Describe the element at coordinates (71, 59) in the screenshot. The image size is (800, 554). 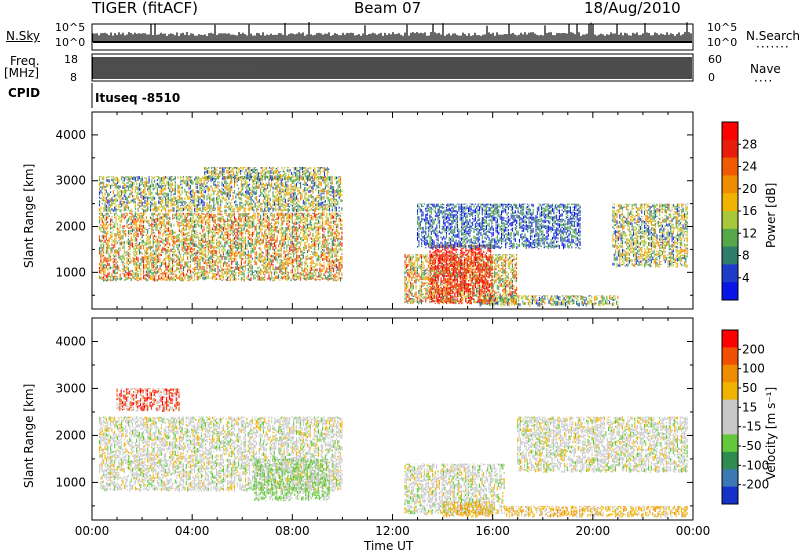
I see `freq-tick-top: 18` at that location.